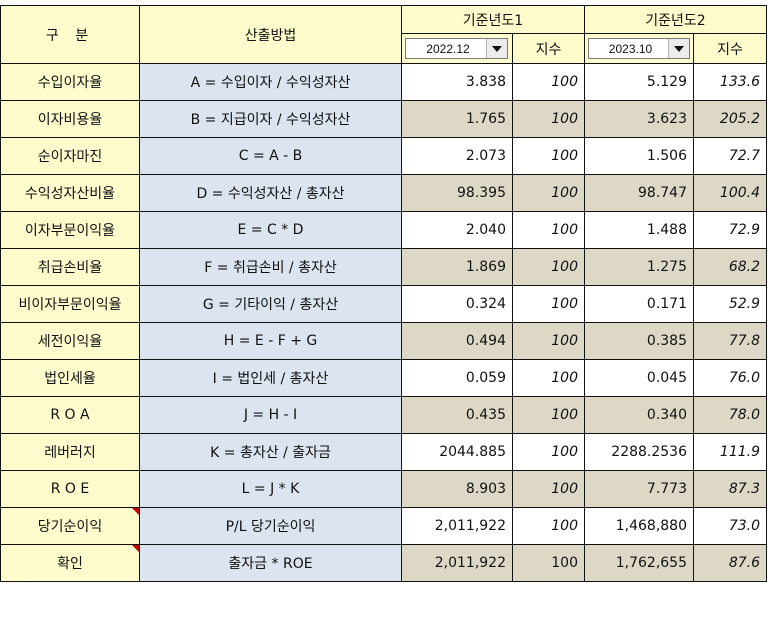  Describe the element at coordinates (457, 489) in the screenshot. I see `base1-value: 8.903` at that location.